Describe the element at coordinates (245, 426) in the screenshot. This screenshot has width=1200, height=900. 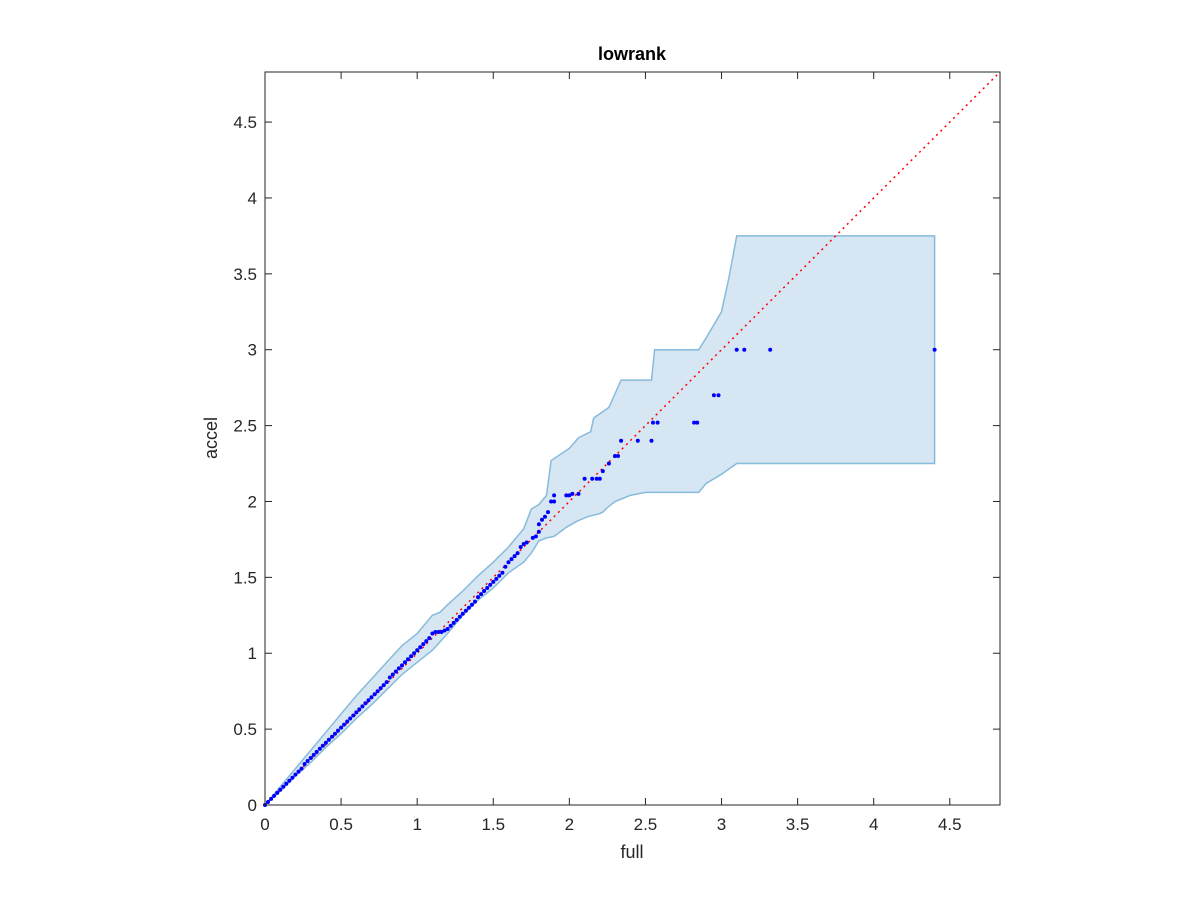
I see `y-tick-label: 2.5` at that location.